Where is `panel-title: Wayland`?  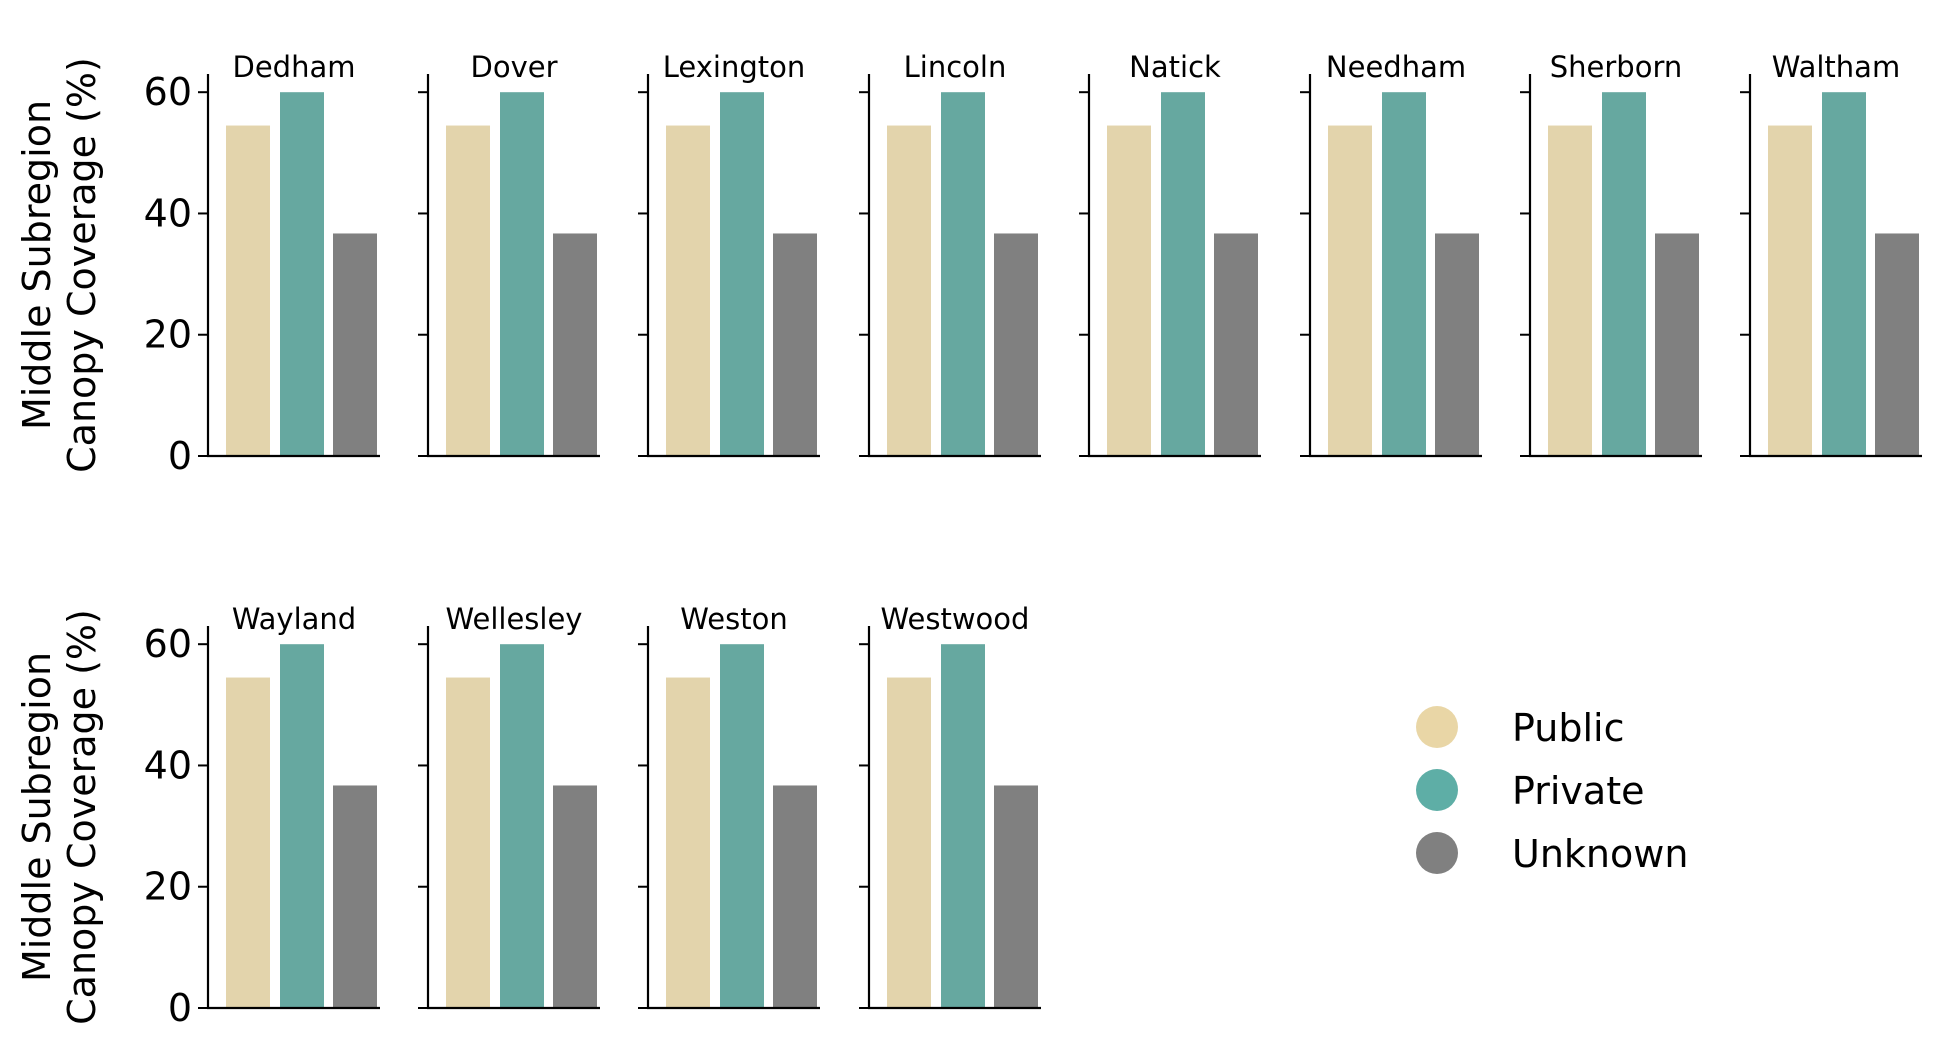 panel-title: Wayland is located at coordinates (294, 619).